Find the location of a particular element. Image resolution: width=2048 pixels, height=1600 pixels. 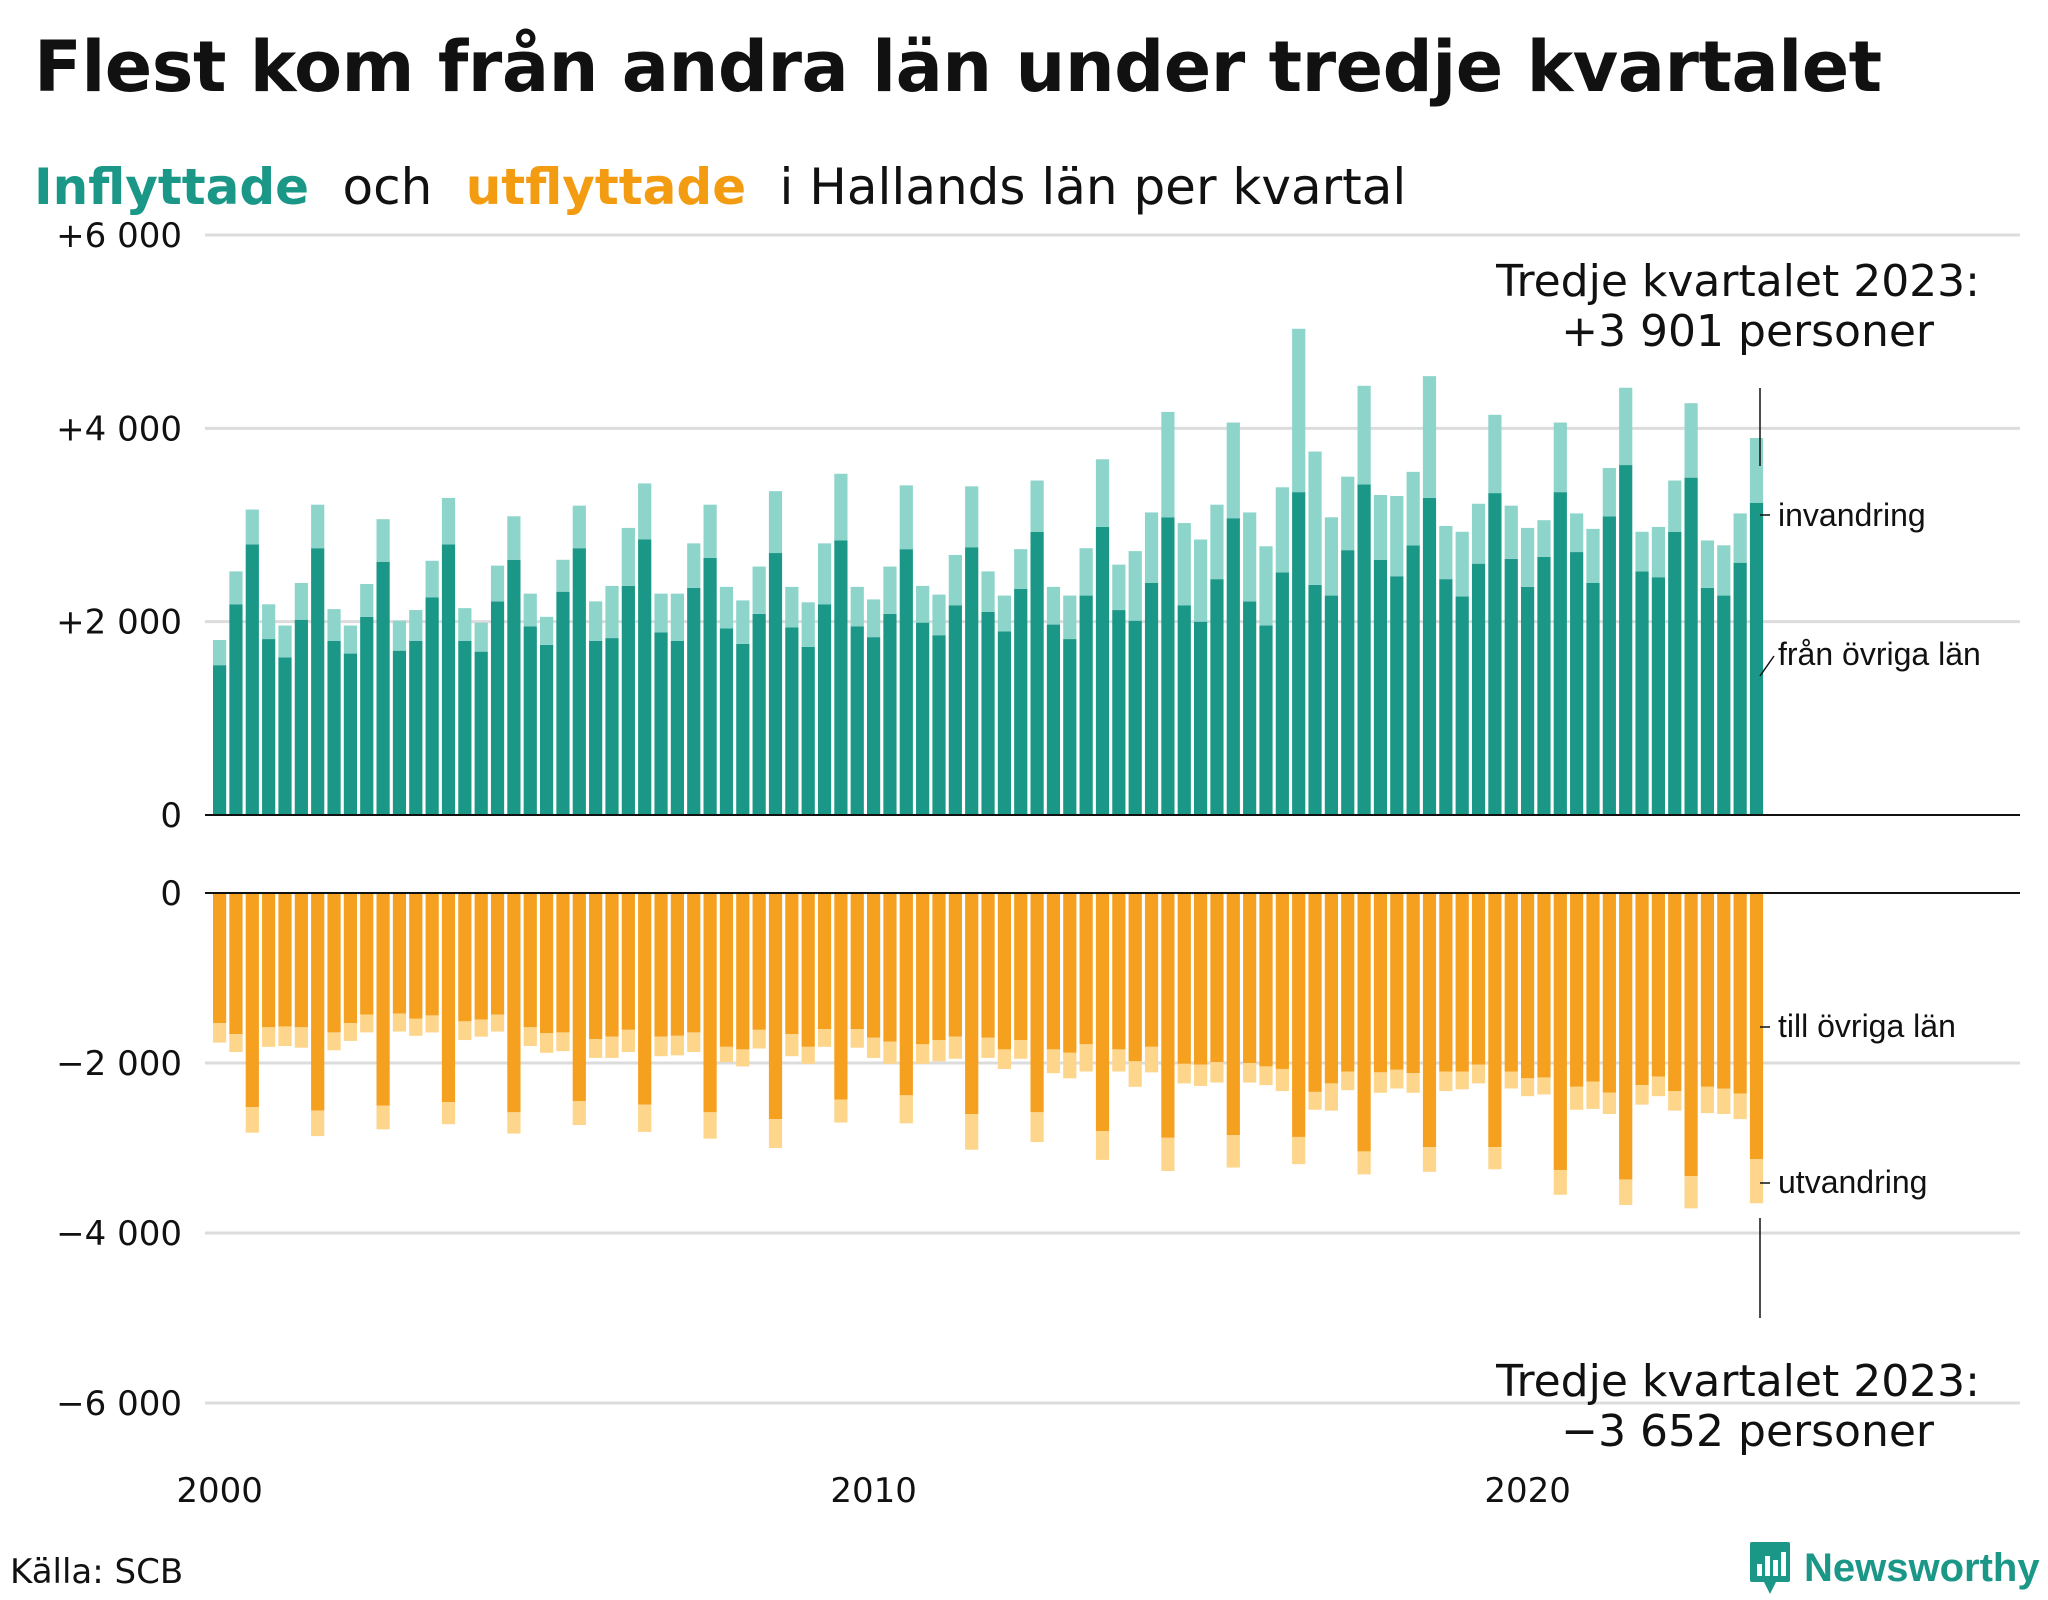

series-label-utvandring: utvandring is located at coordinates (1852, 1182).